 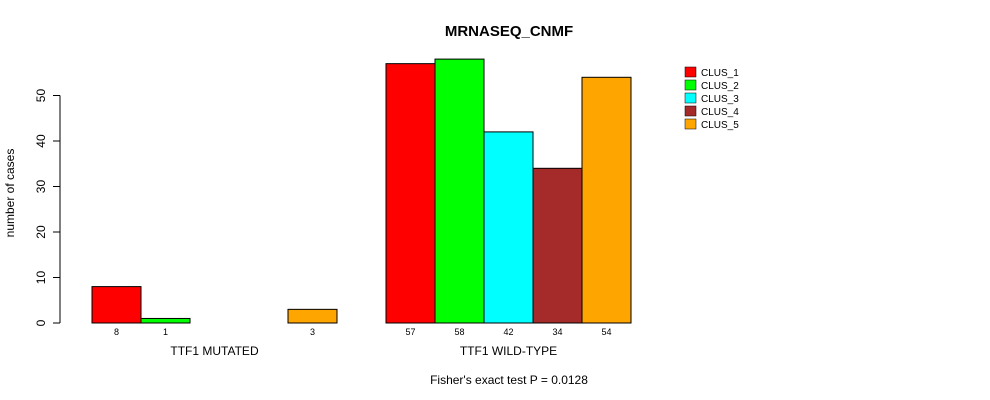 What do you see at coordinates (508, 332) in the screenshot?
I see `bar-count-label: 42` at bounding box center [508, 332].